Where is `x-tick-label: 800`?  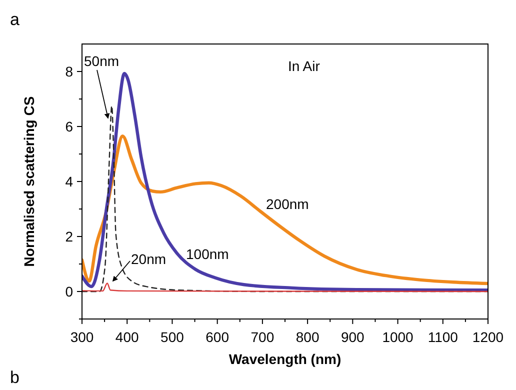 x-tick-label: 800 is located at coordinates (308, 337).